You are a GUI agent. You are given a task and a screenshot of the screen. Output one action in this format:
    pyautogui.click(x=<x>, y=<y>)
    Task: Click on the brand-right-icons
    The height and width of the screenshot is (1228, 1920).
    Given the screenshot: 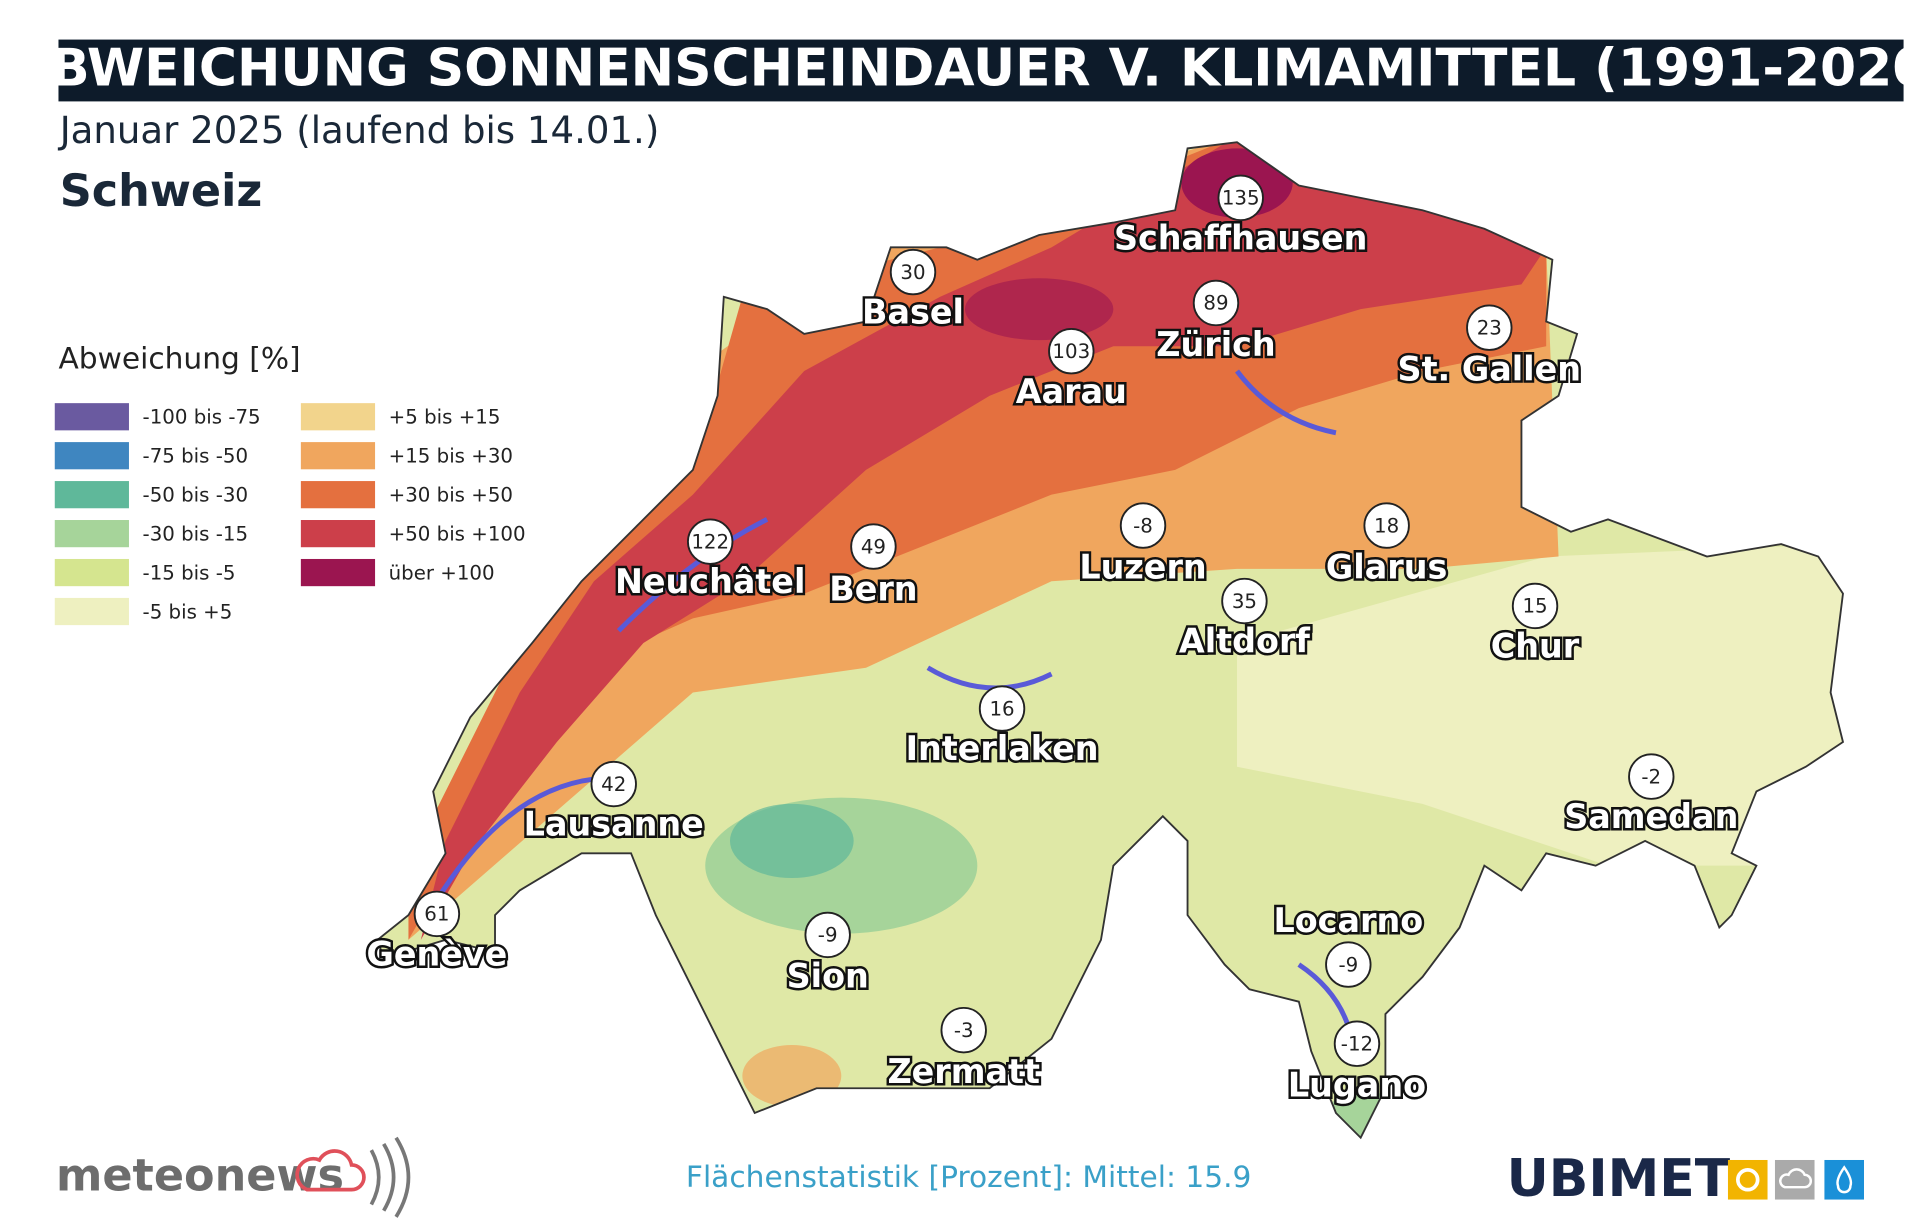 What is the action you would take?
    pyautogui.click(x=1795, y=1179)
    